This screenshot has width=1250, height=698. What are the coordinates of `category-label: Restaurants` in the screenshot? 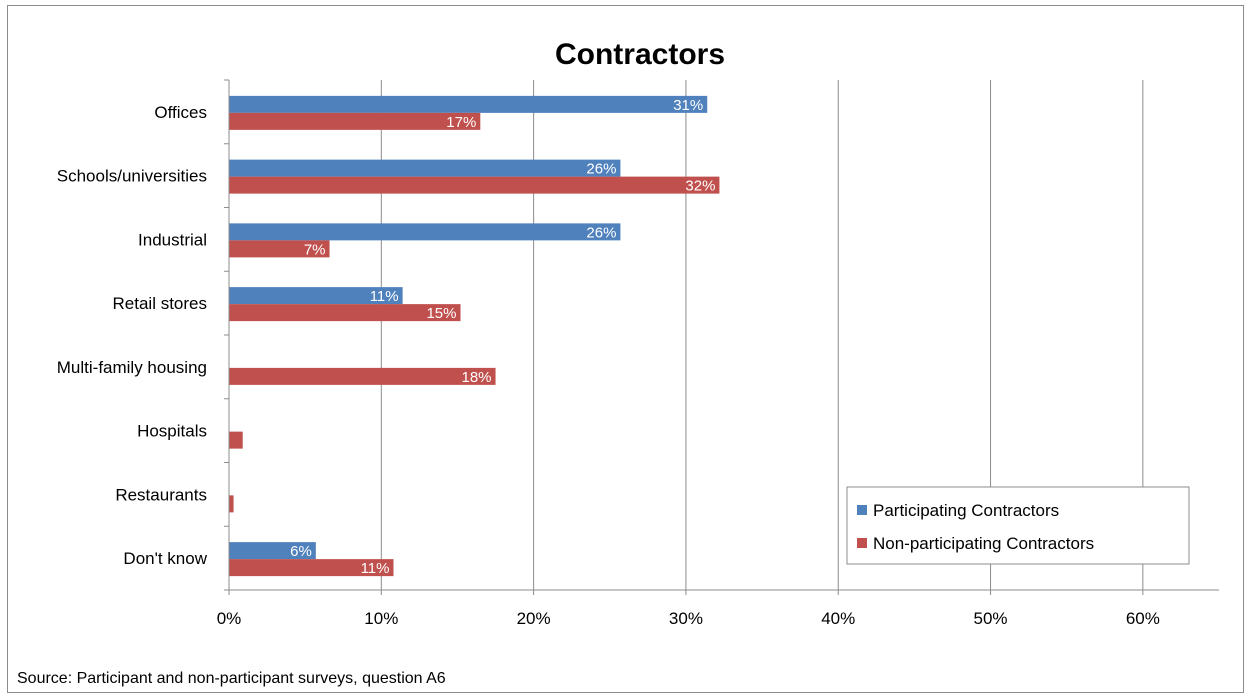 It's located at (161, 494).